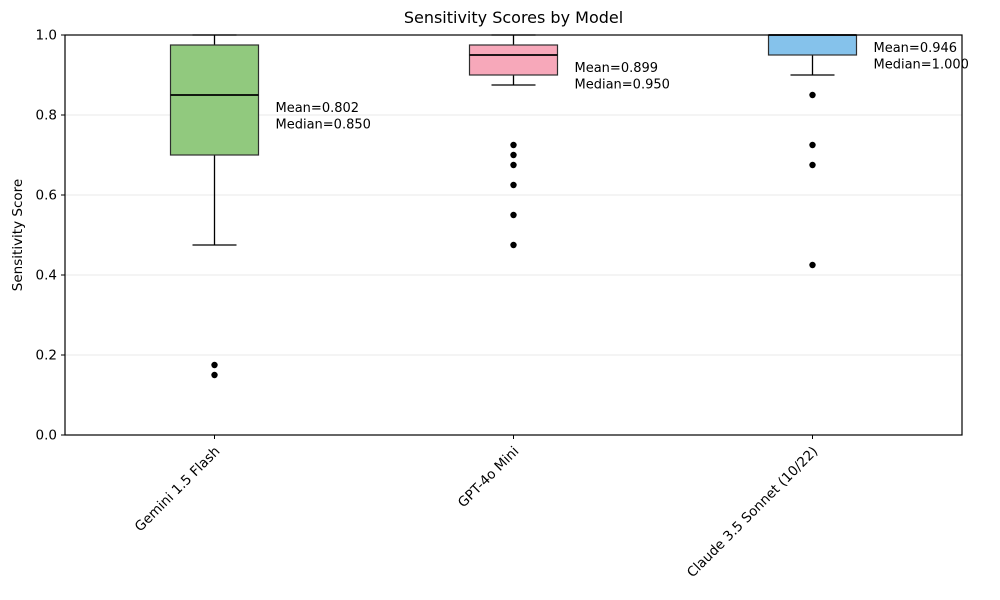  What do you see at coordinates (46, 356) in the screenshot?
I see `y-tick-label: 0.2` at bounding box center [46, 356].